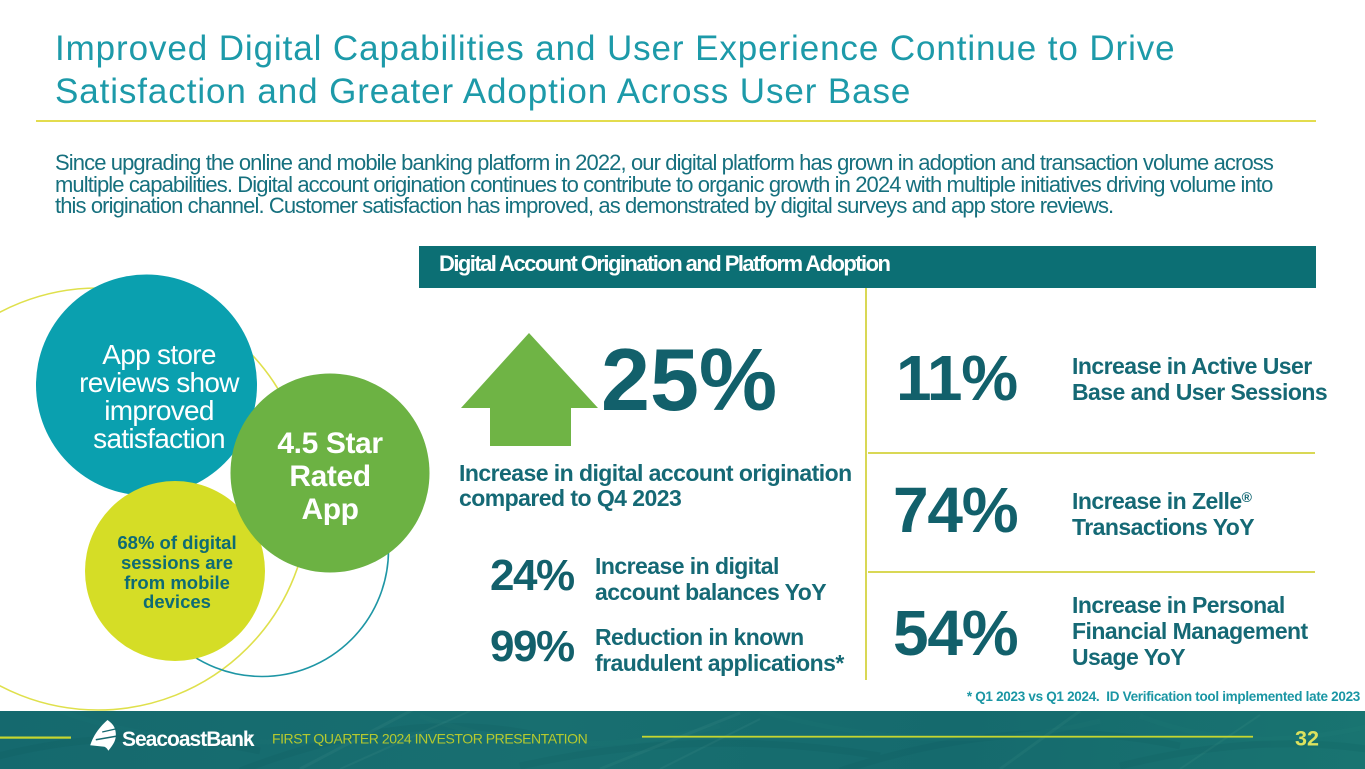 Image resolution: width=1365 pixels, height=769 pixels. Describe the element at coordinates (188, 739) in the screenshot. I see `svg-text: SeacoastBank` at that location.